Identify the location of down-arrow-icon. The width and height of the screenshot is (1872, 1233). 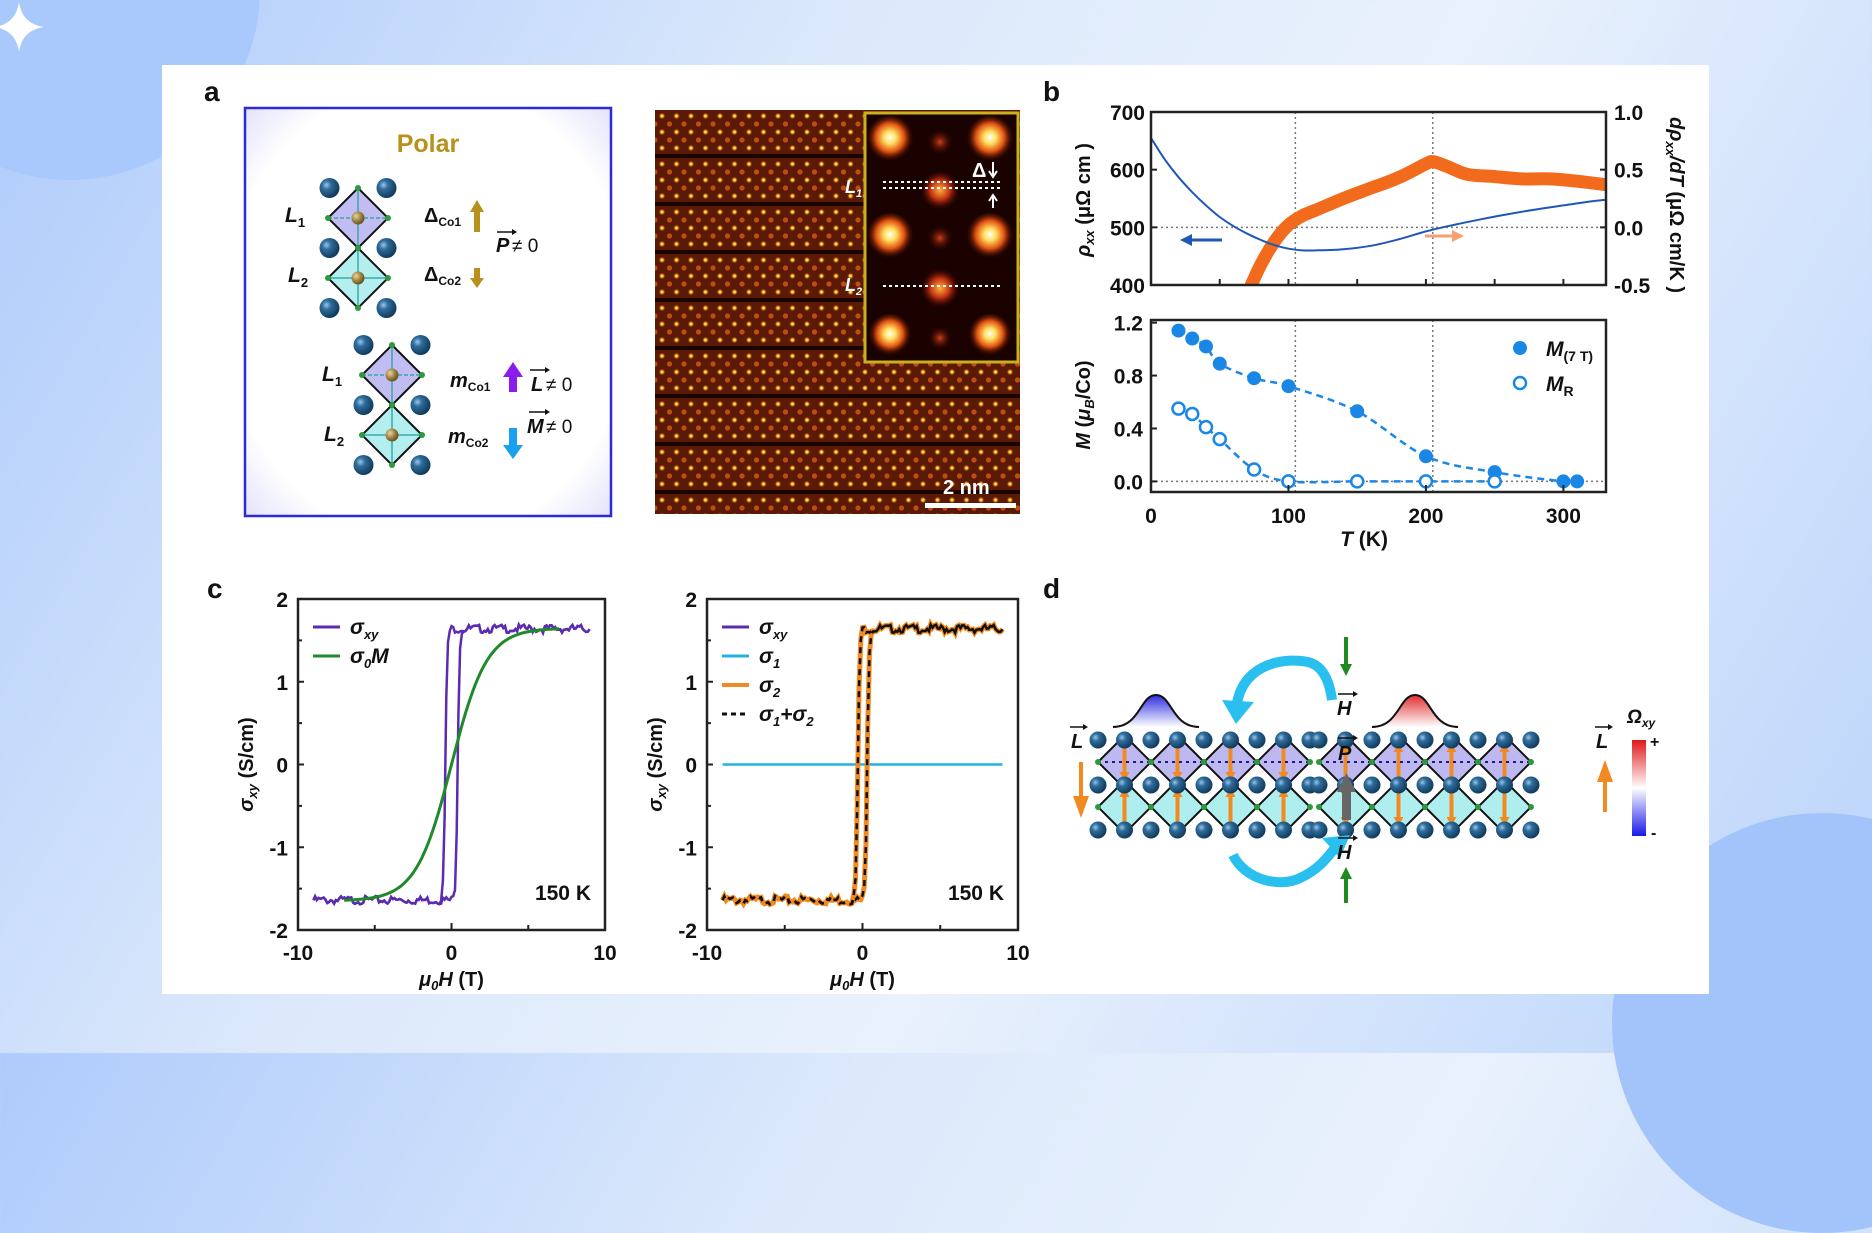
(513, 443).